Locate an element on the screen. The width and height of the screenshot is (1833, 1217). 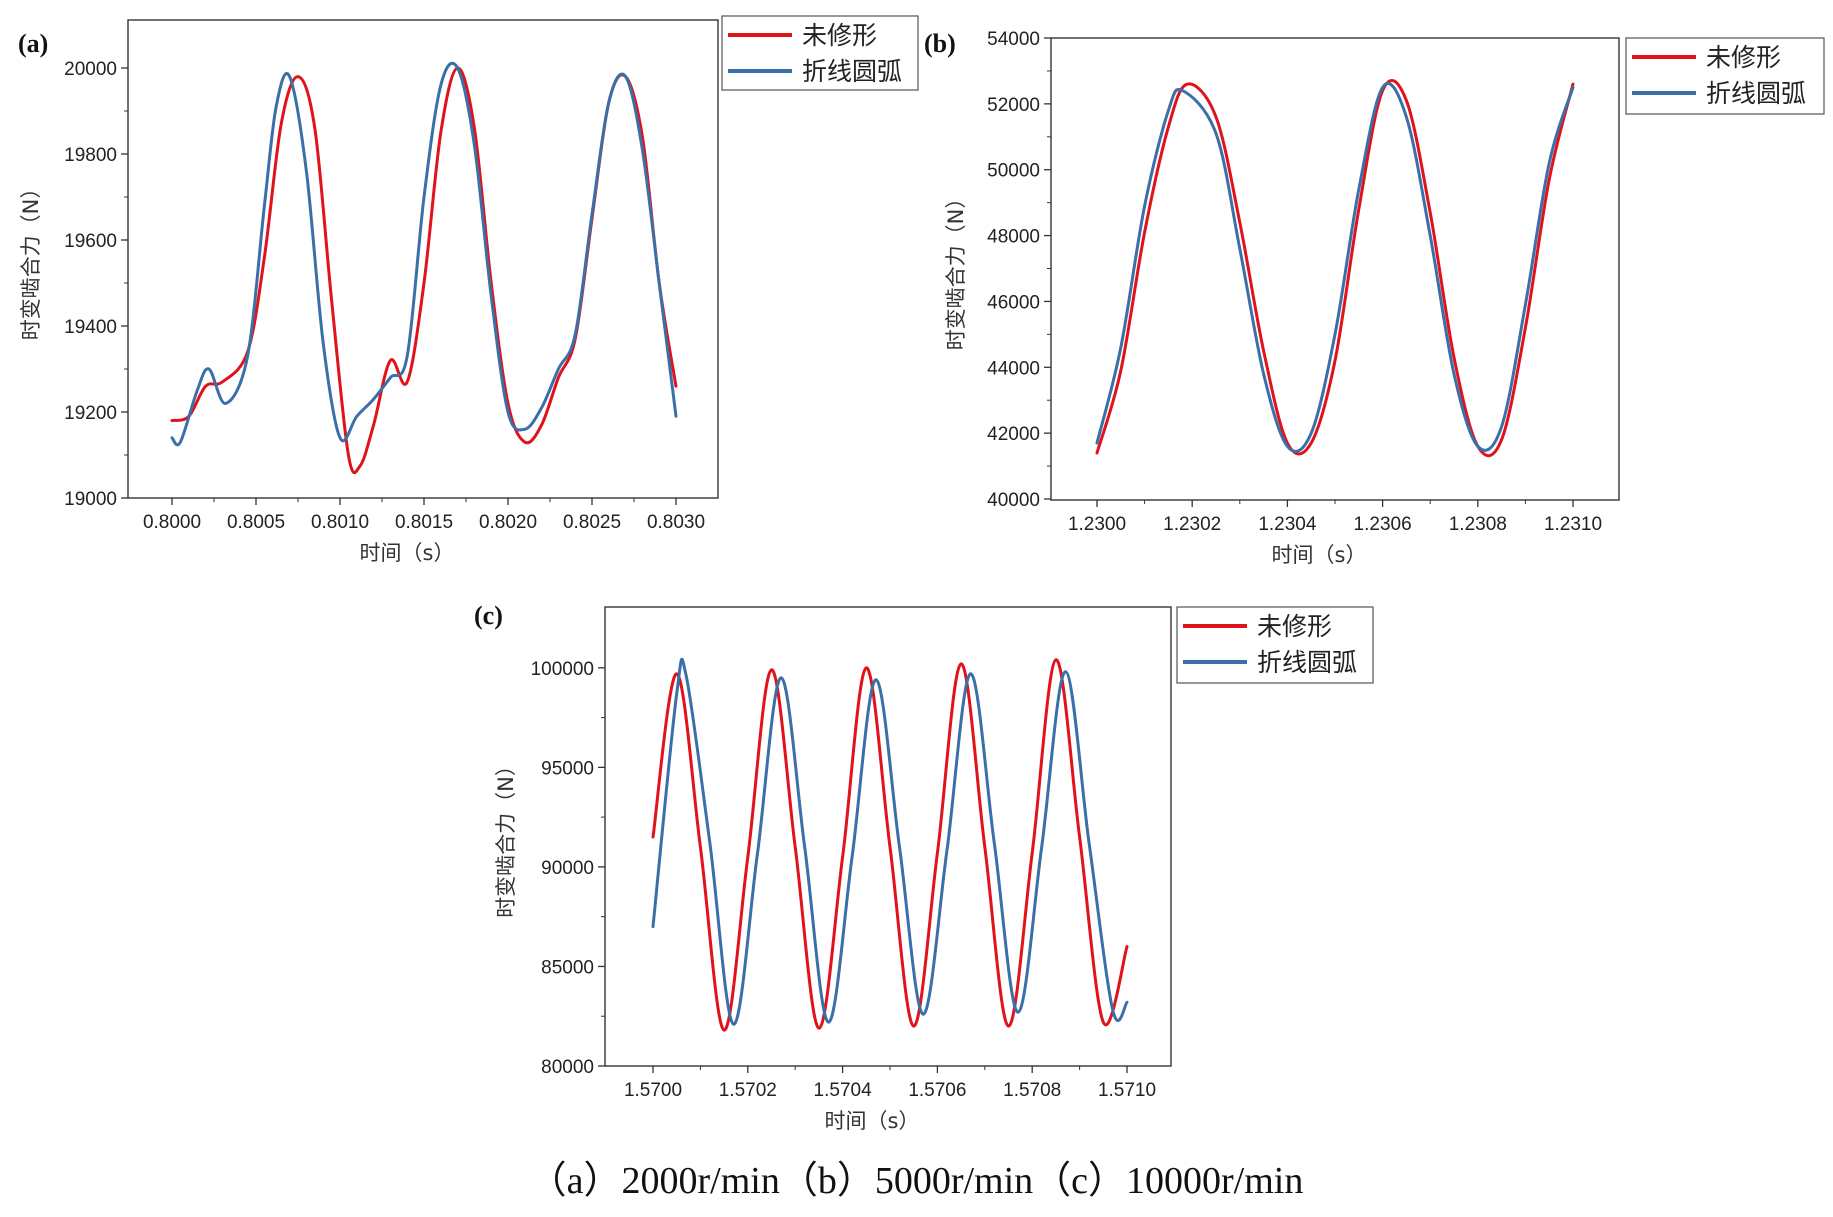
x-tick-label: 1.2302 is located at coordinates (1192, 524).